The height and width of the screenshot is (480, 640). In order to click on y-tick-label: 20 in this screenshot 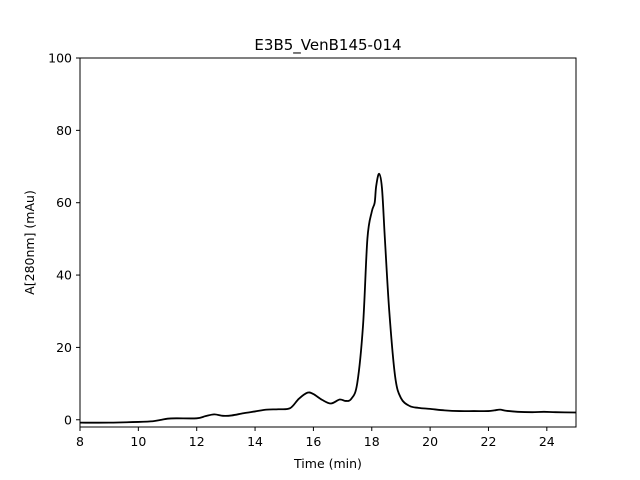, I will do `click(64, 347)`.